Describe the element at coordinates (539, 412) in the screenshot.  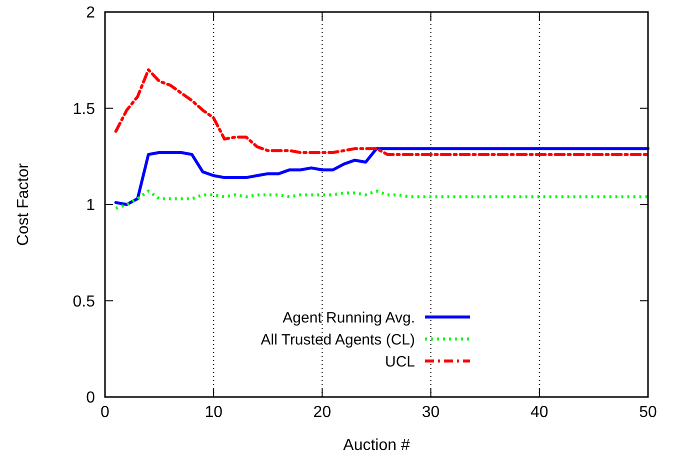
I see `x-tick-label: 40` at that location.